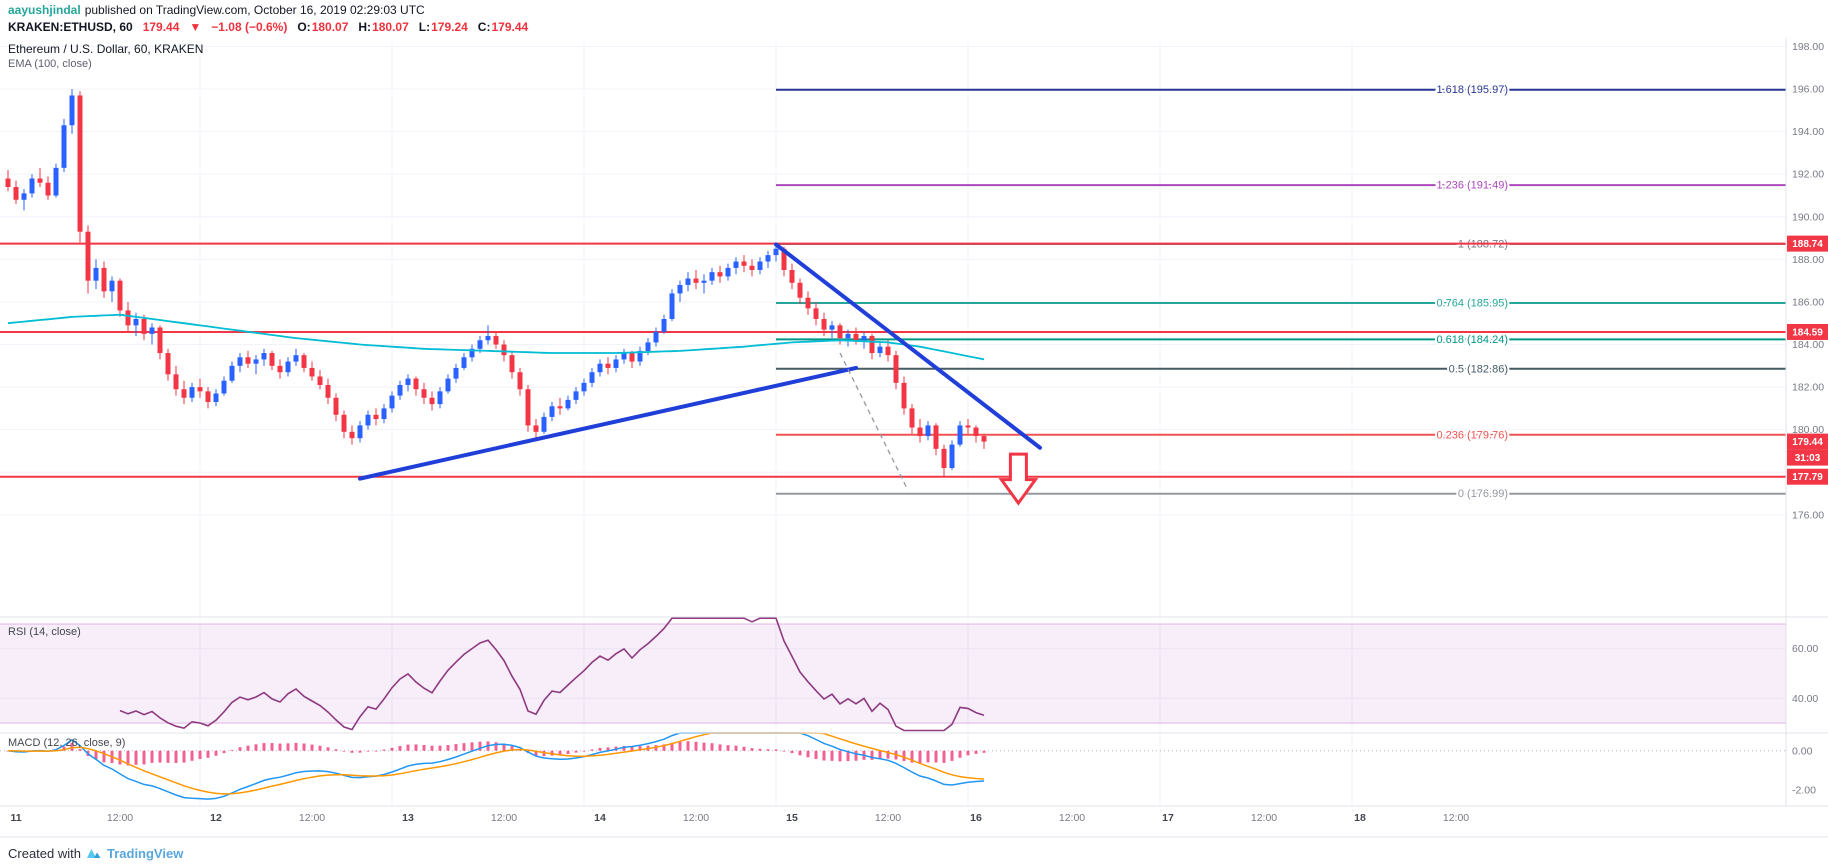 This screenshot has width=1828, height=868. What do you see at coordinates (914, 853) in the screenshot?
I see `footer: Created with TradingView` at bounding box center [914, 853].